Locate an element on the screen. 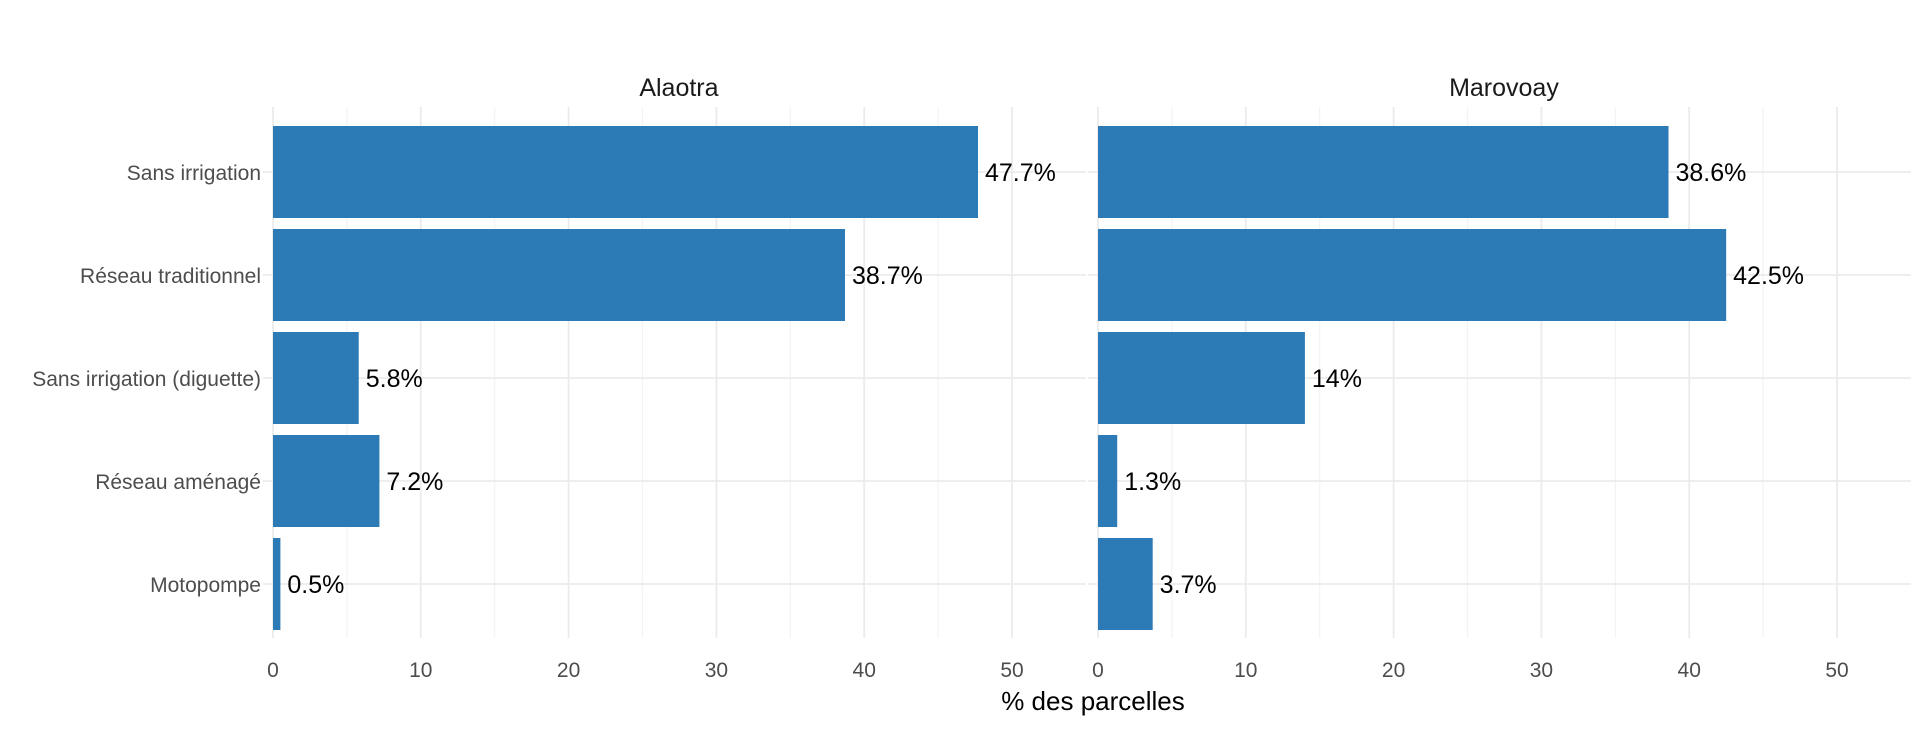  data-label: 14% is located at coordinates (1337, 379).